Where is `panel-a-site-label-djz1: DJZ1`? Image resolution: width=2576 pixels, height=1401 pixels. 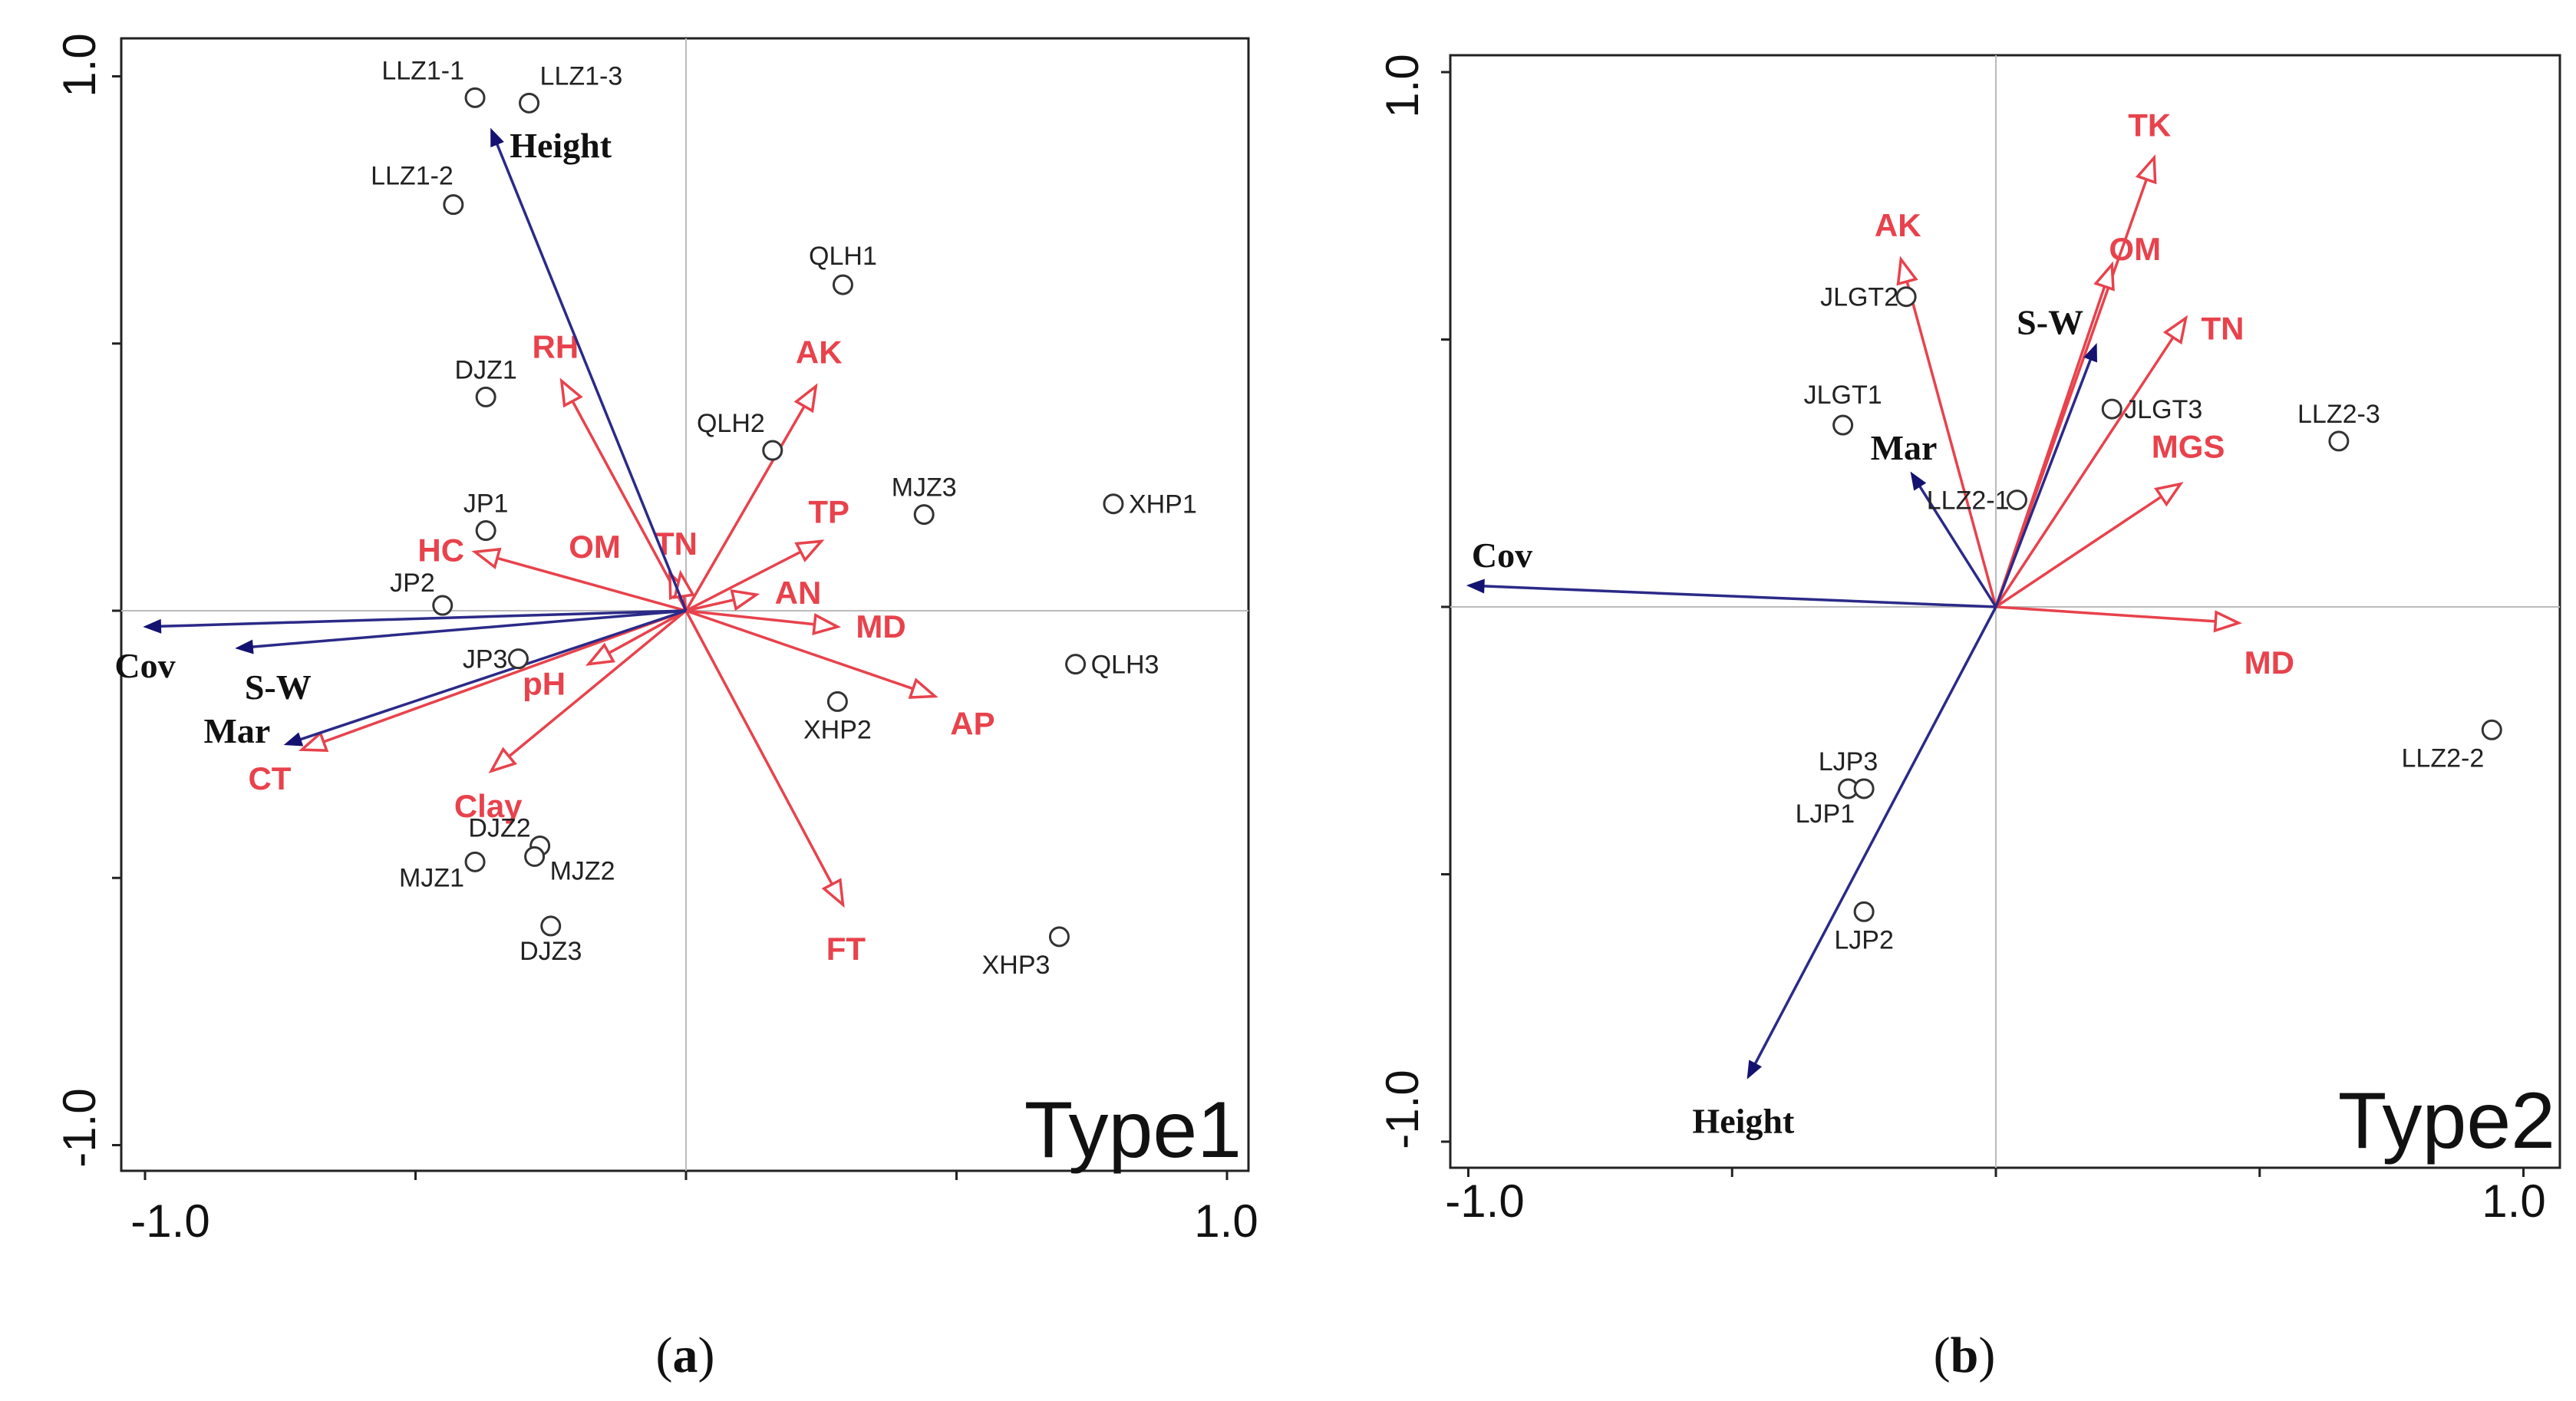
panel-a-site-label-djz1: DJZ1 is located at coordinates (486, 369).